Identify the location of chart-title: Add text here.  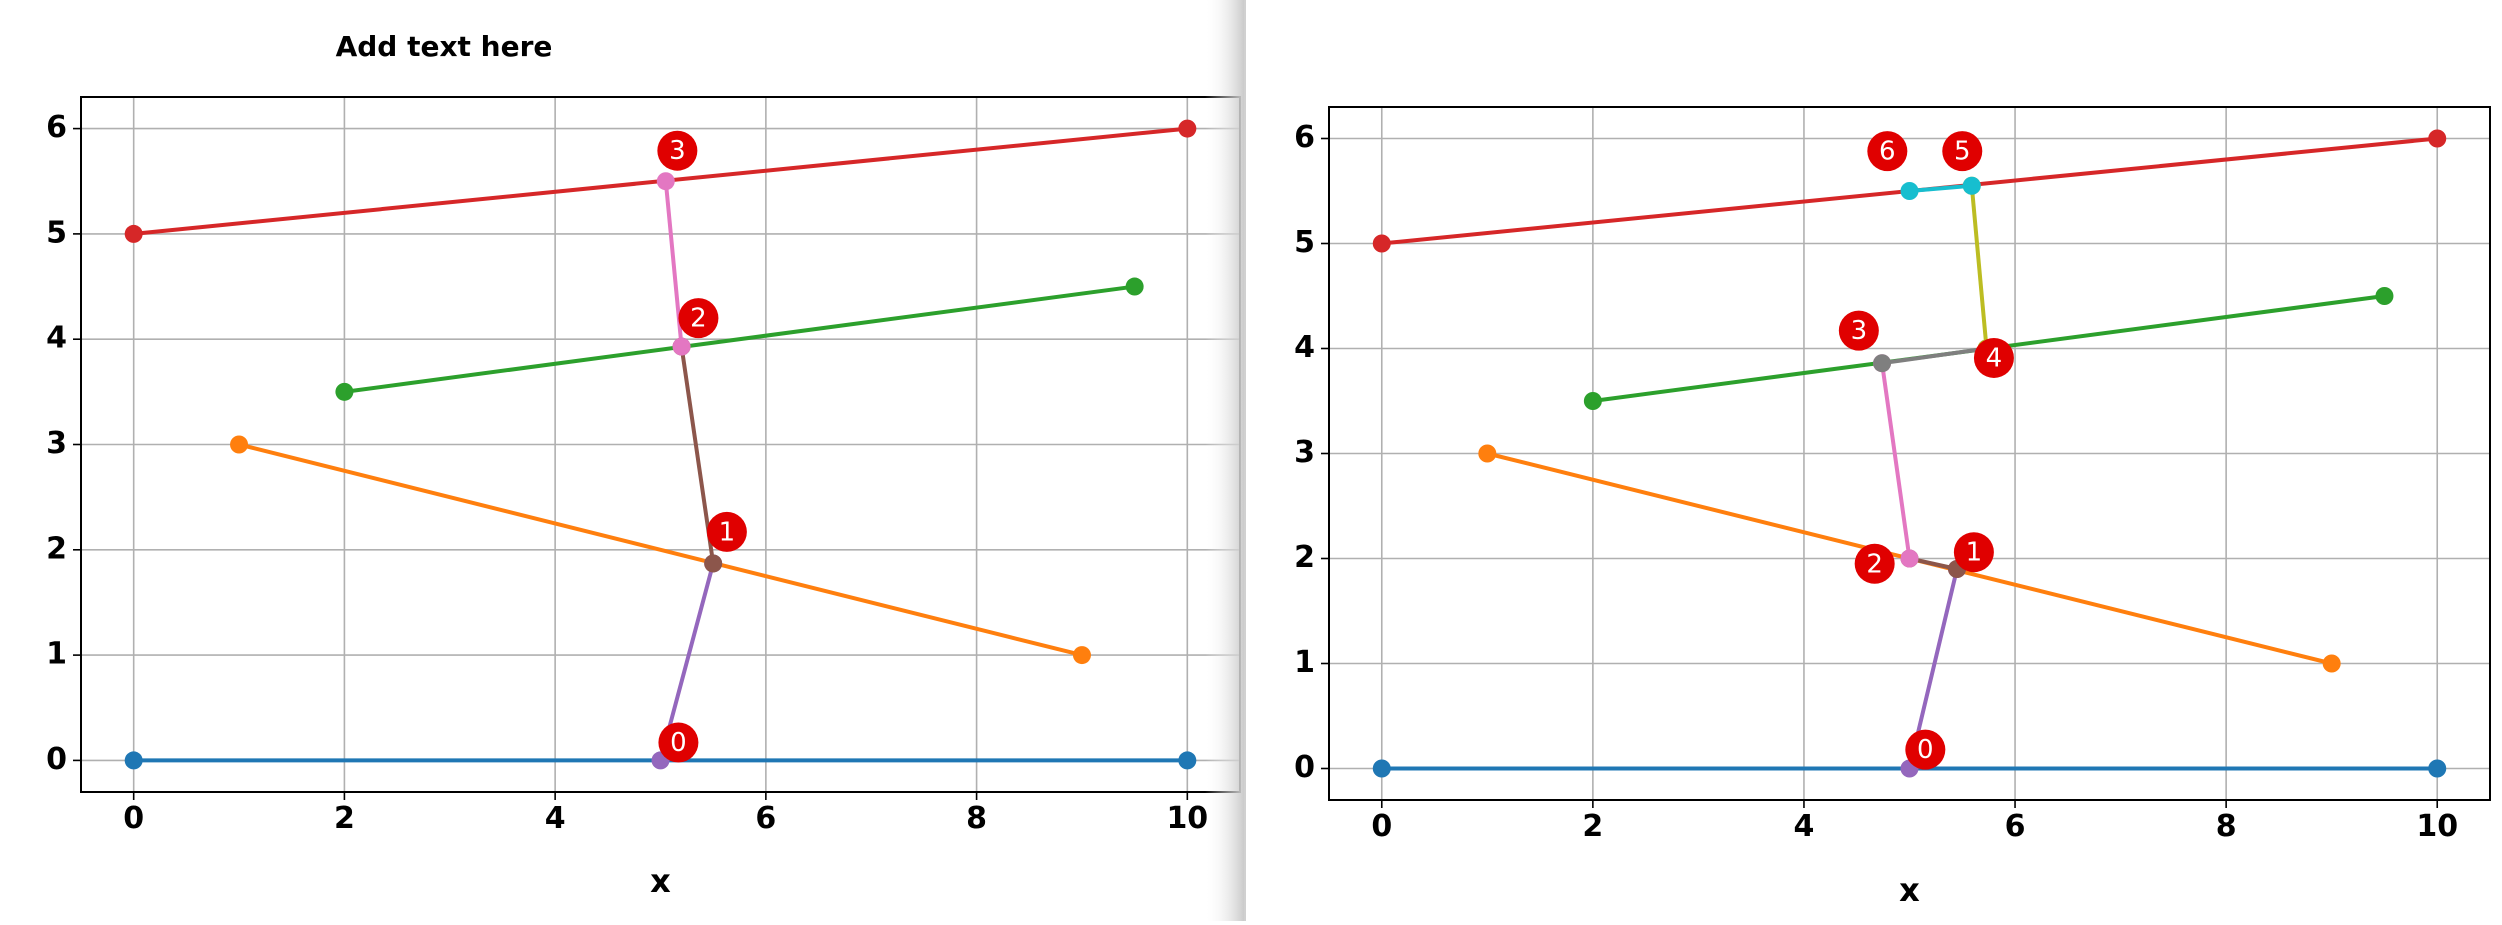
(444, 46).